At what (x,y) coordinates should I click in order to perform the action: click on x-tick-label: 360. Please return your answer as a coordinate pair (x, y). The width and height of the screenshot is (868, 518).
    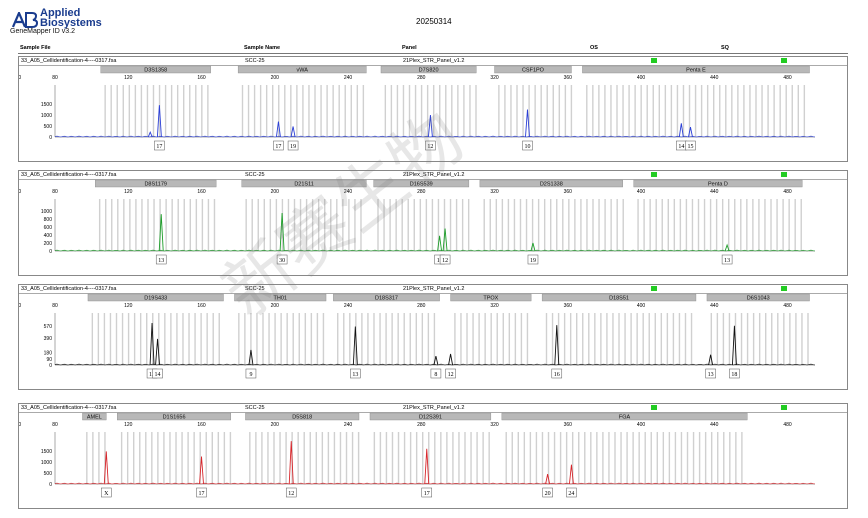
    Looking at the image, I should click on (568, 306).